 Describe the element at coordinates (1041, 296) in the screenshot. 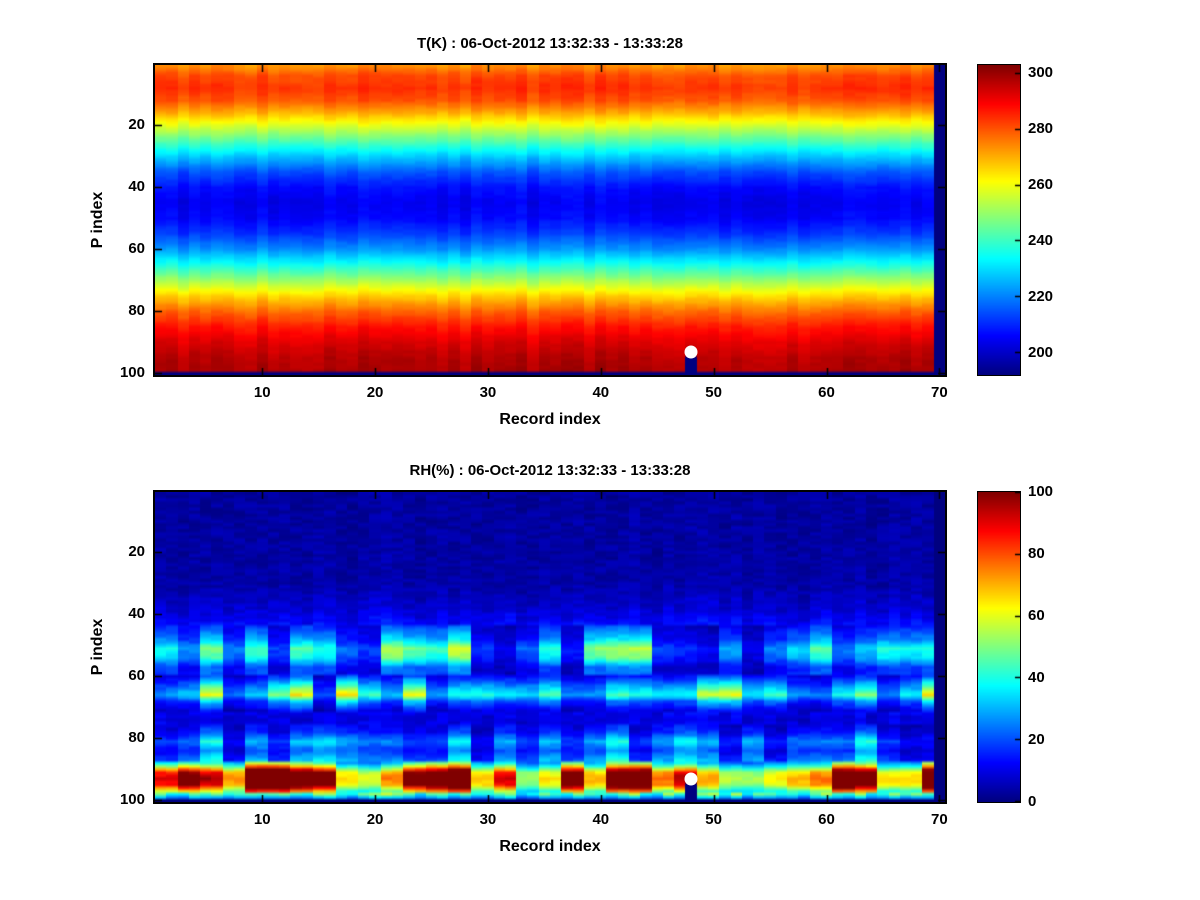

I see `colorbar-tick-label: 220` at that location.